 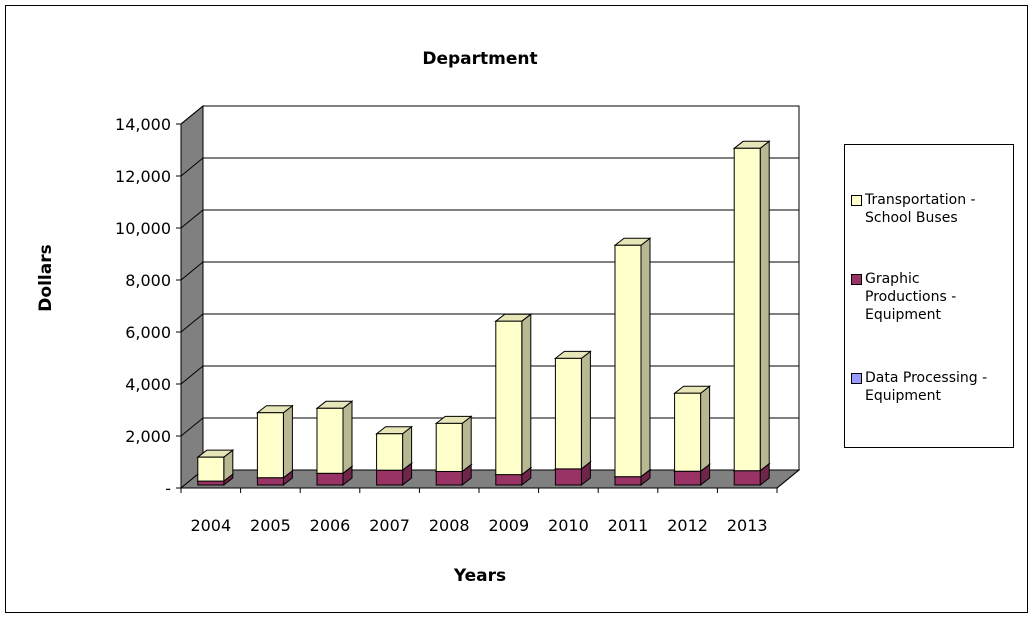 What do you see at coordinates (479, 59) in the screenshot?
I see `chart-title: Department` at bounding box center [479, 59].